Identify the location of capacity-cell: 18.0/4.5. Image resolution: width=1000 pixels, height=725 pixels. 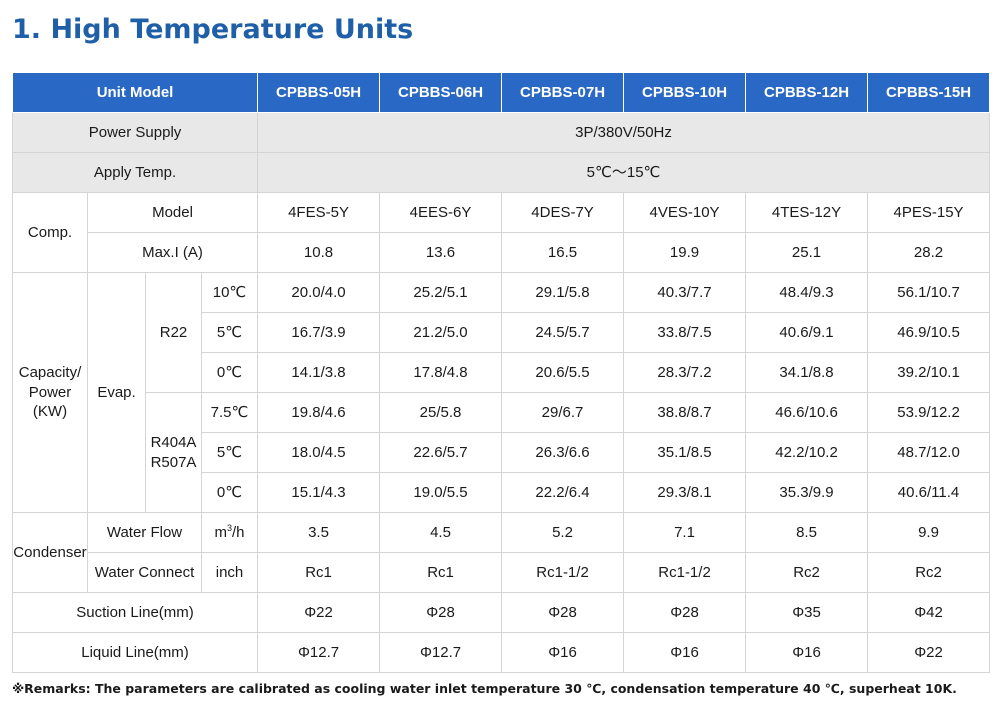
(319, 452).